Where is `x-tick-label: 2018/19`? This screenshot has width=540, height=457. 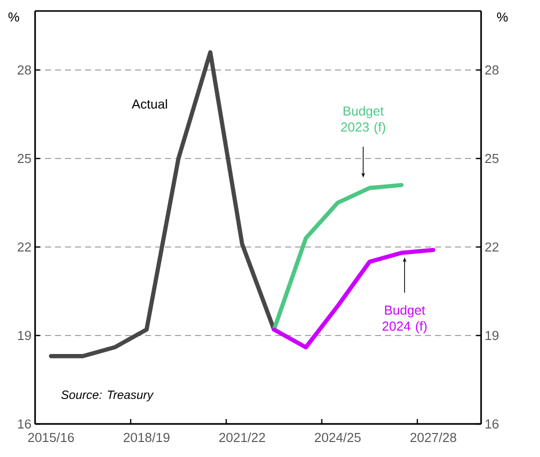 x-tick-label: 2018/19 is located at coordinates (147, 437).